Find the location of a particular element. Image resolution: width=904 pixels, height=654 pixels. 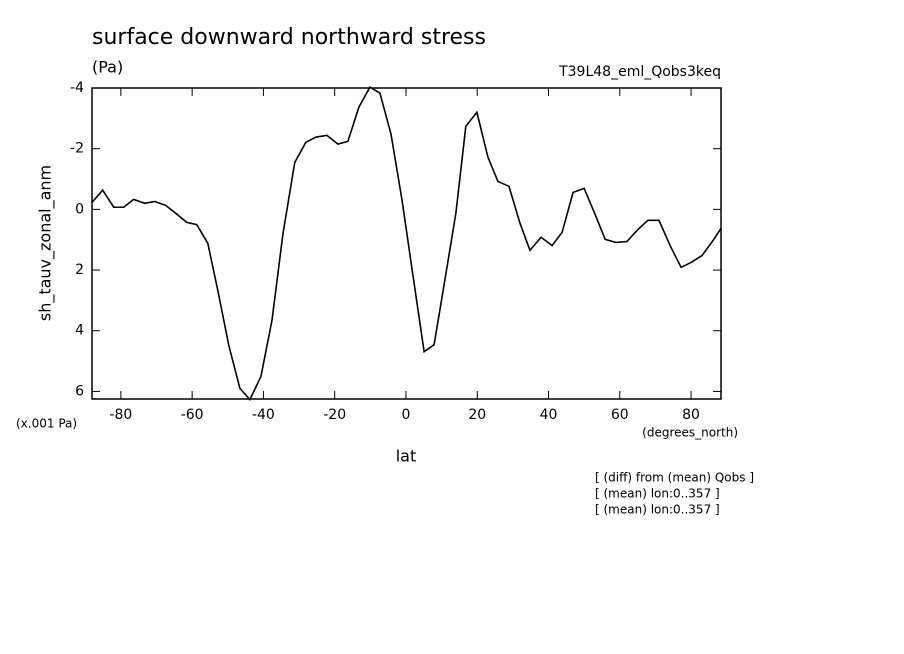

x-tick-label: 0 is located at coordinates (406, 415).